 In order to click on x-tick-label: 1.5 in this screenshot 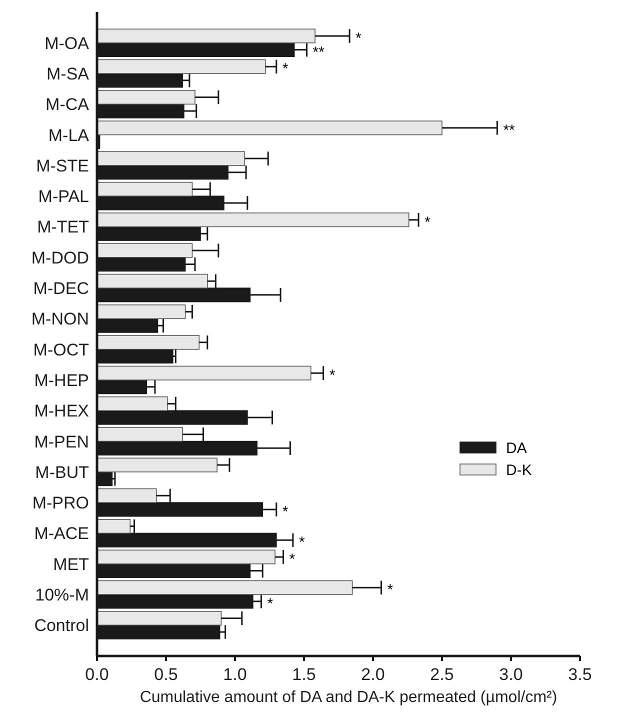, I will do `click(304, 674)`.